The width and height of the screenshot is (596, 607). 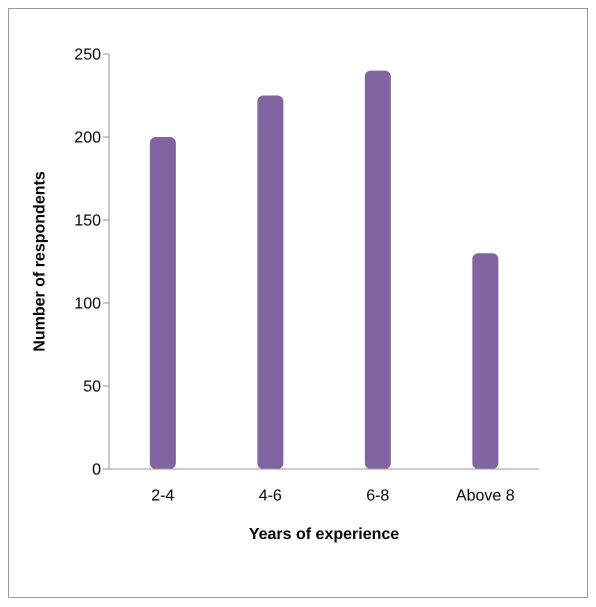 What do you see at coordinates (162, 495) in the screenshot?
I see `x-tick-label: 2-4` at bounding box center [162, 495].